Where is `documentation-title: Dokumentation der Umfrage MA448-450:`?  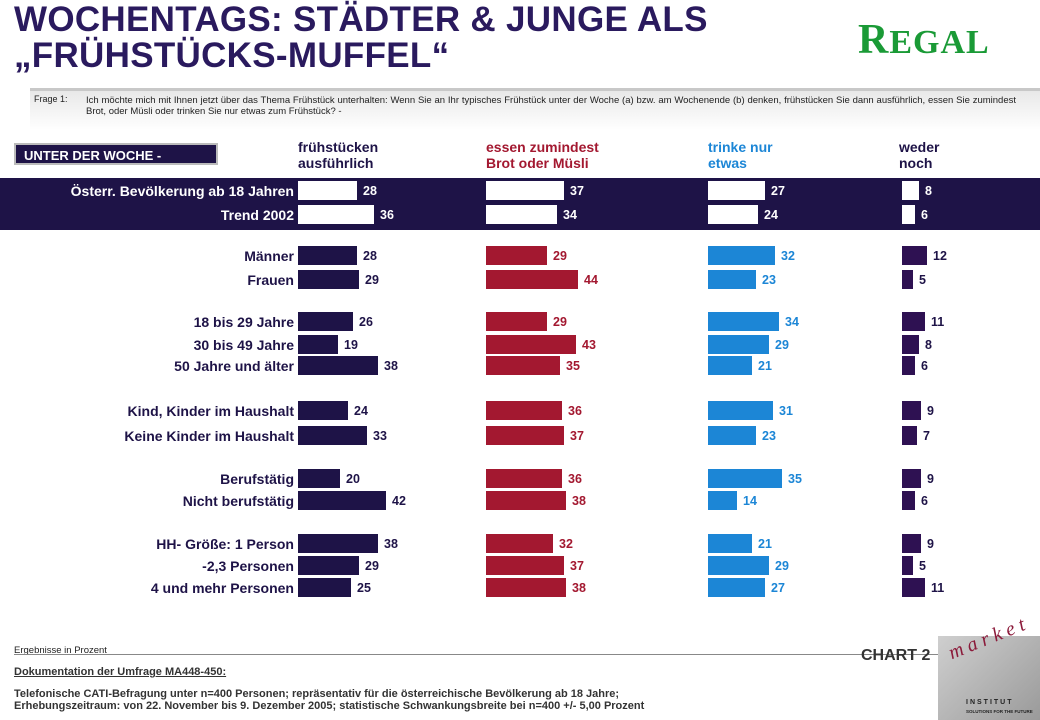 documentation-title: Dokumentation der Umfrage MA448-450: is located at coordinates (120, 672).